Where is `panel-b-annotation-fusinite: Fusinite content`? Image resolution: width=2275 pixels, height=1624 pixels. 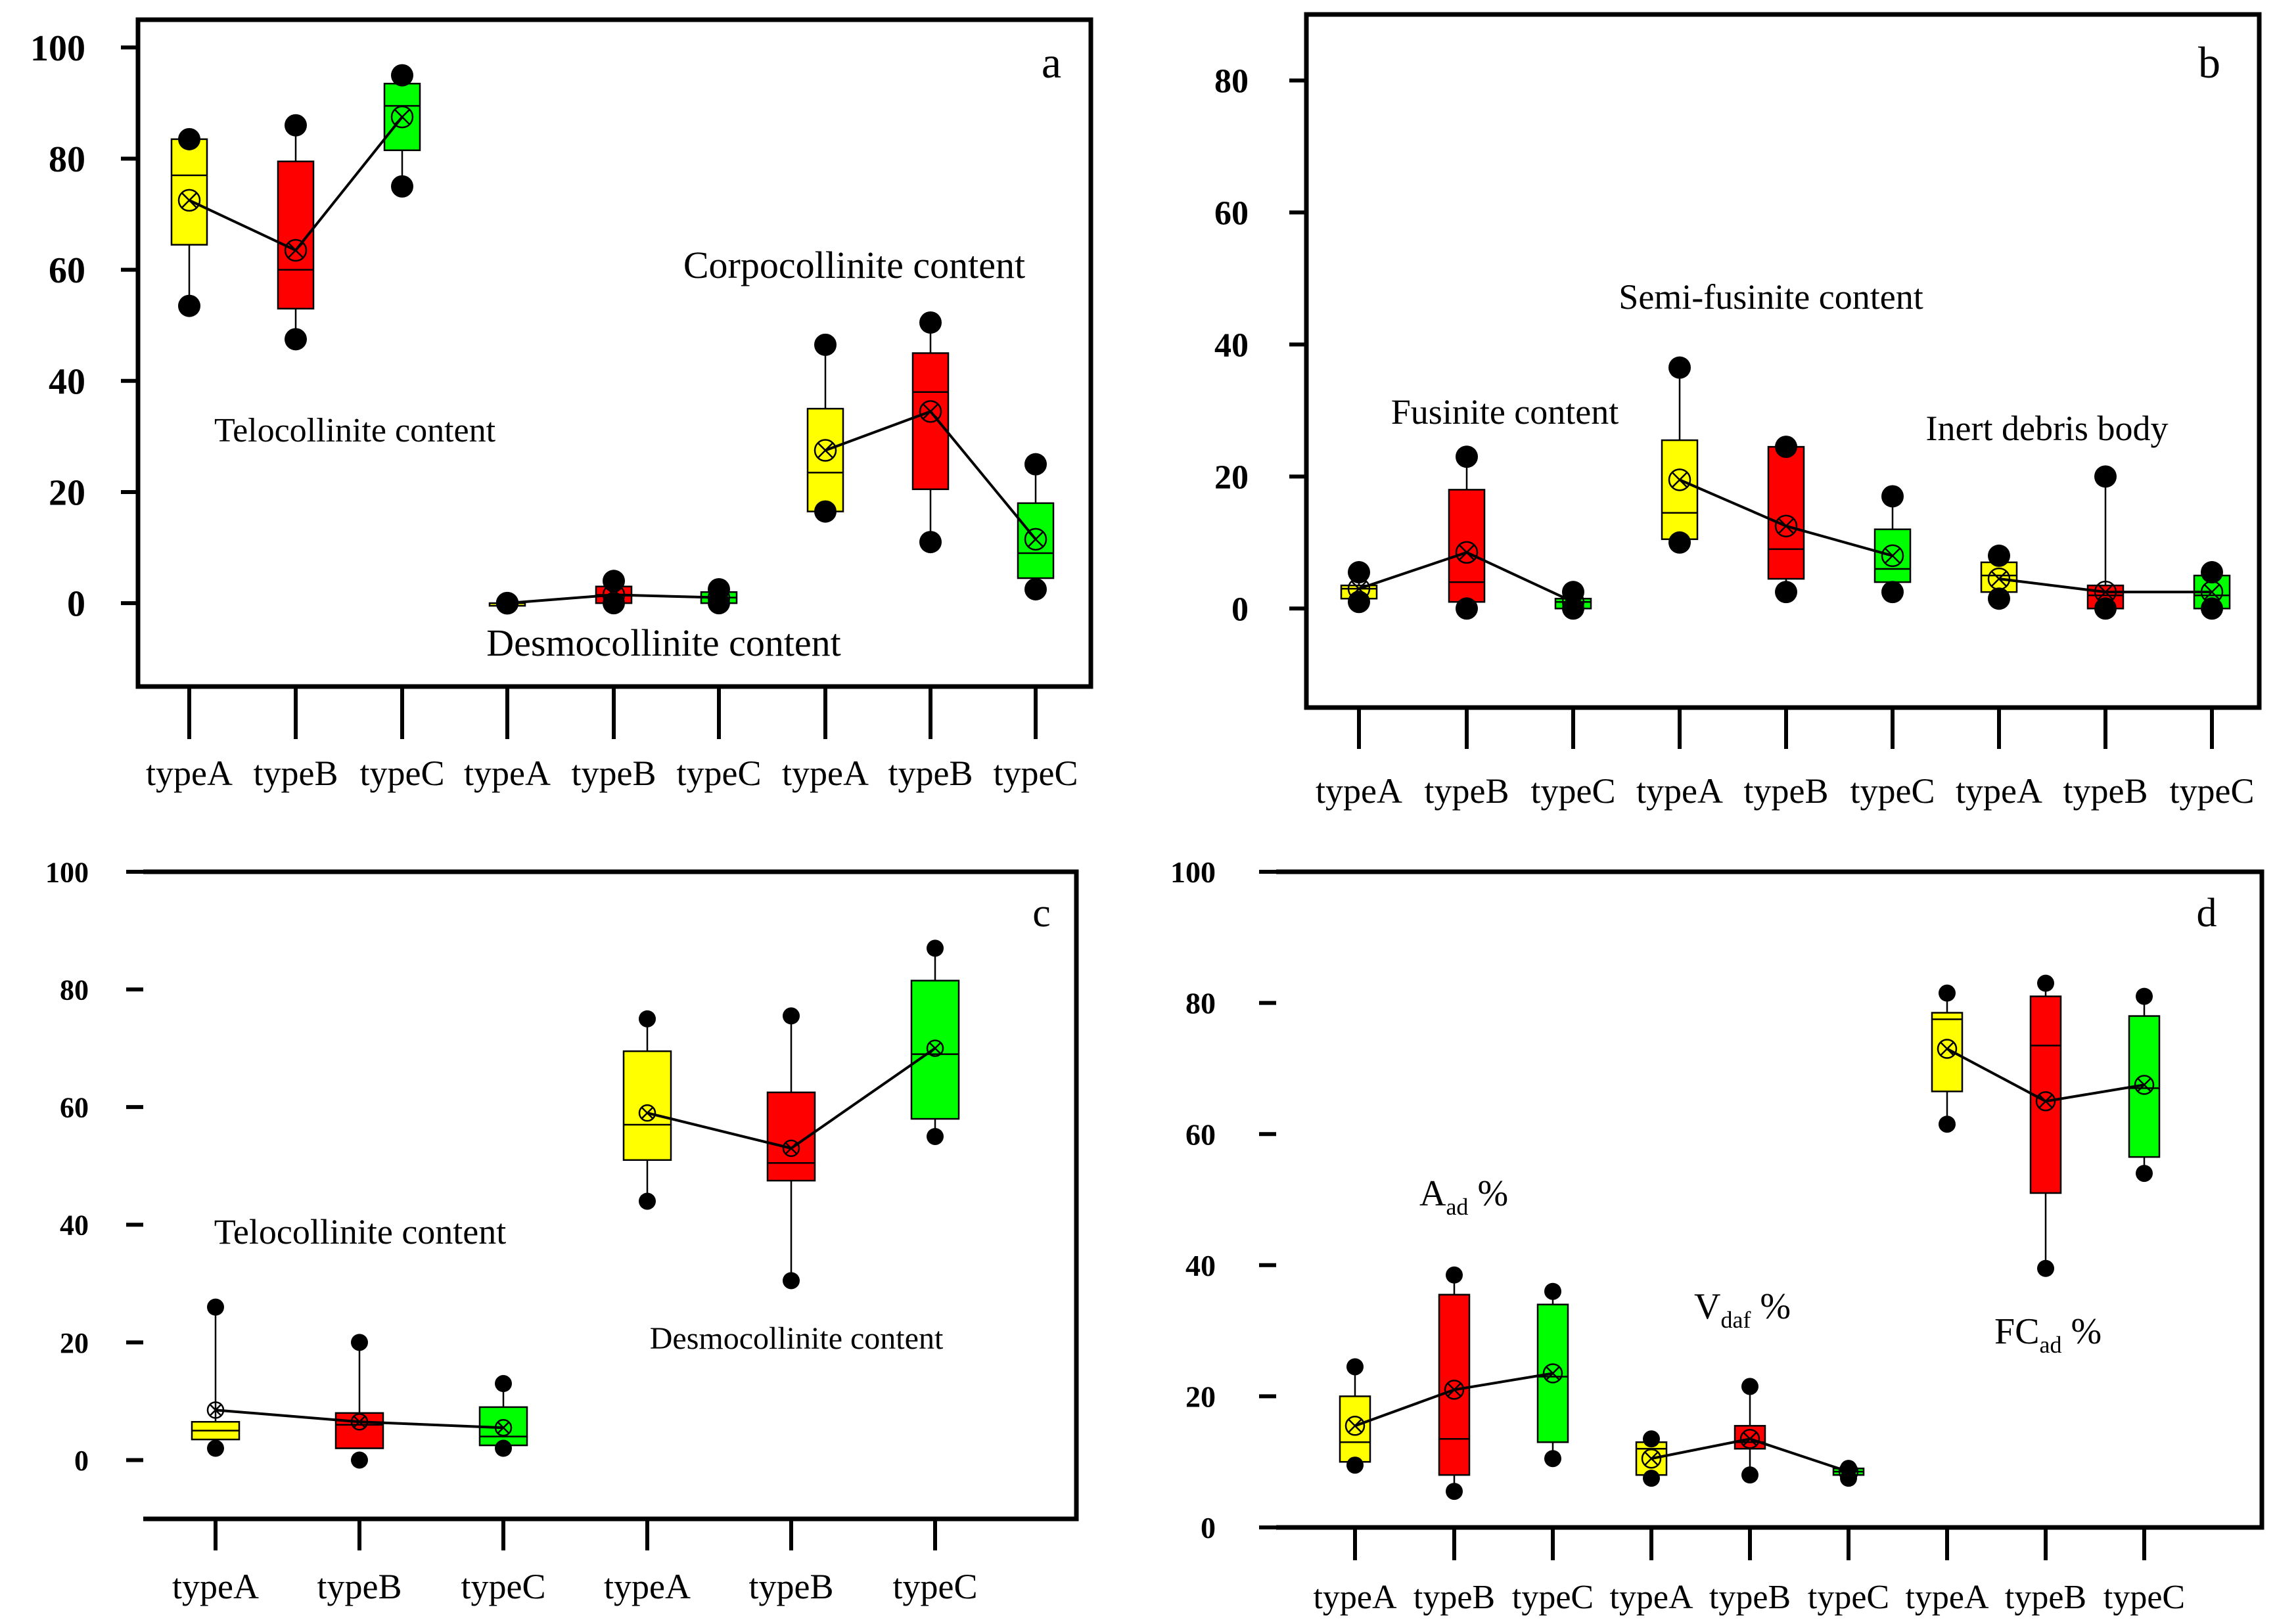
panel-b-annotation-fusinite: Fusinite content is located at coordinates (1505, 412).